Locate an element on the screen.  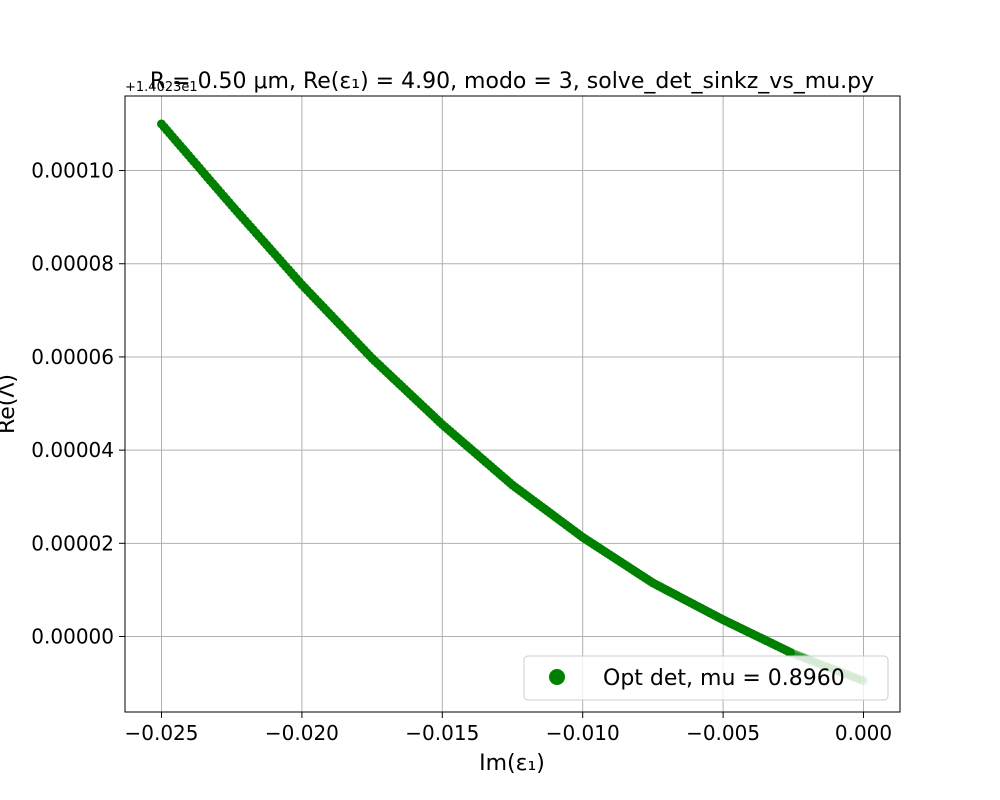
y-tick-label: 0.00004 is located at coordinates (72, 450).